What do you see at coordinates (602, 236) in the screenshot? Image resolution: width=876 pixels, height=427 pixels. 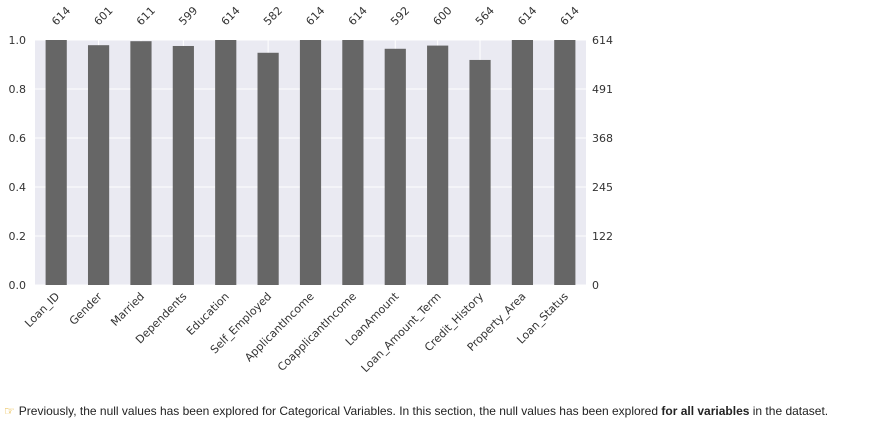 I see `right-tick-label: 122` at bounding box center [602, 236].